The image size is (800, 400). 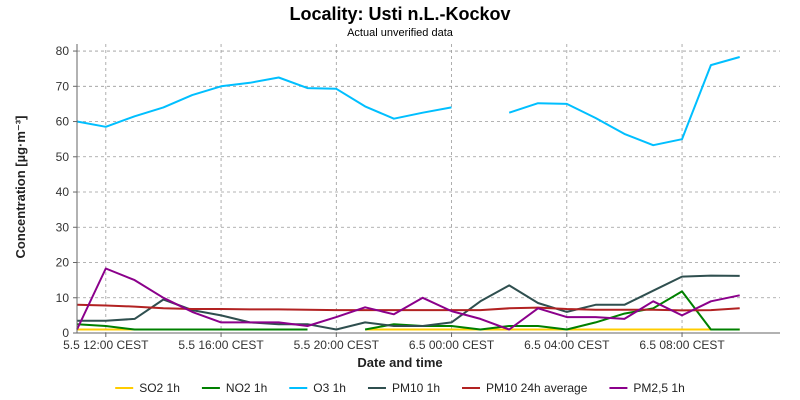 I want to click on legend-label: PM2,5 1h, so click(x=658, y=388).